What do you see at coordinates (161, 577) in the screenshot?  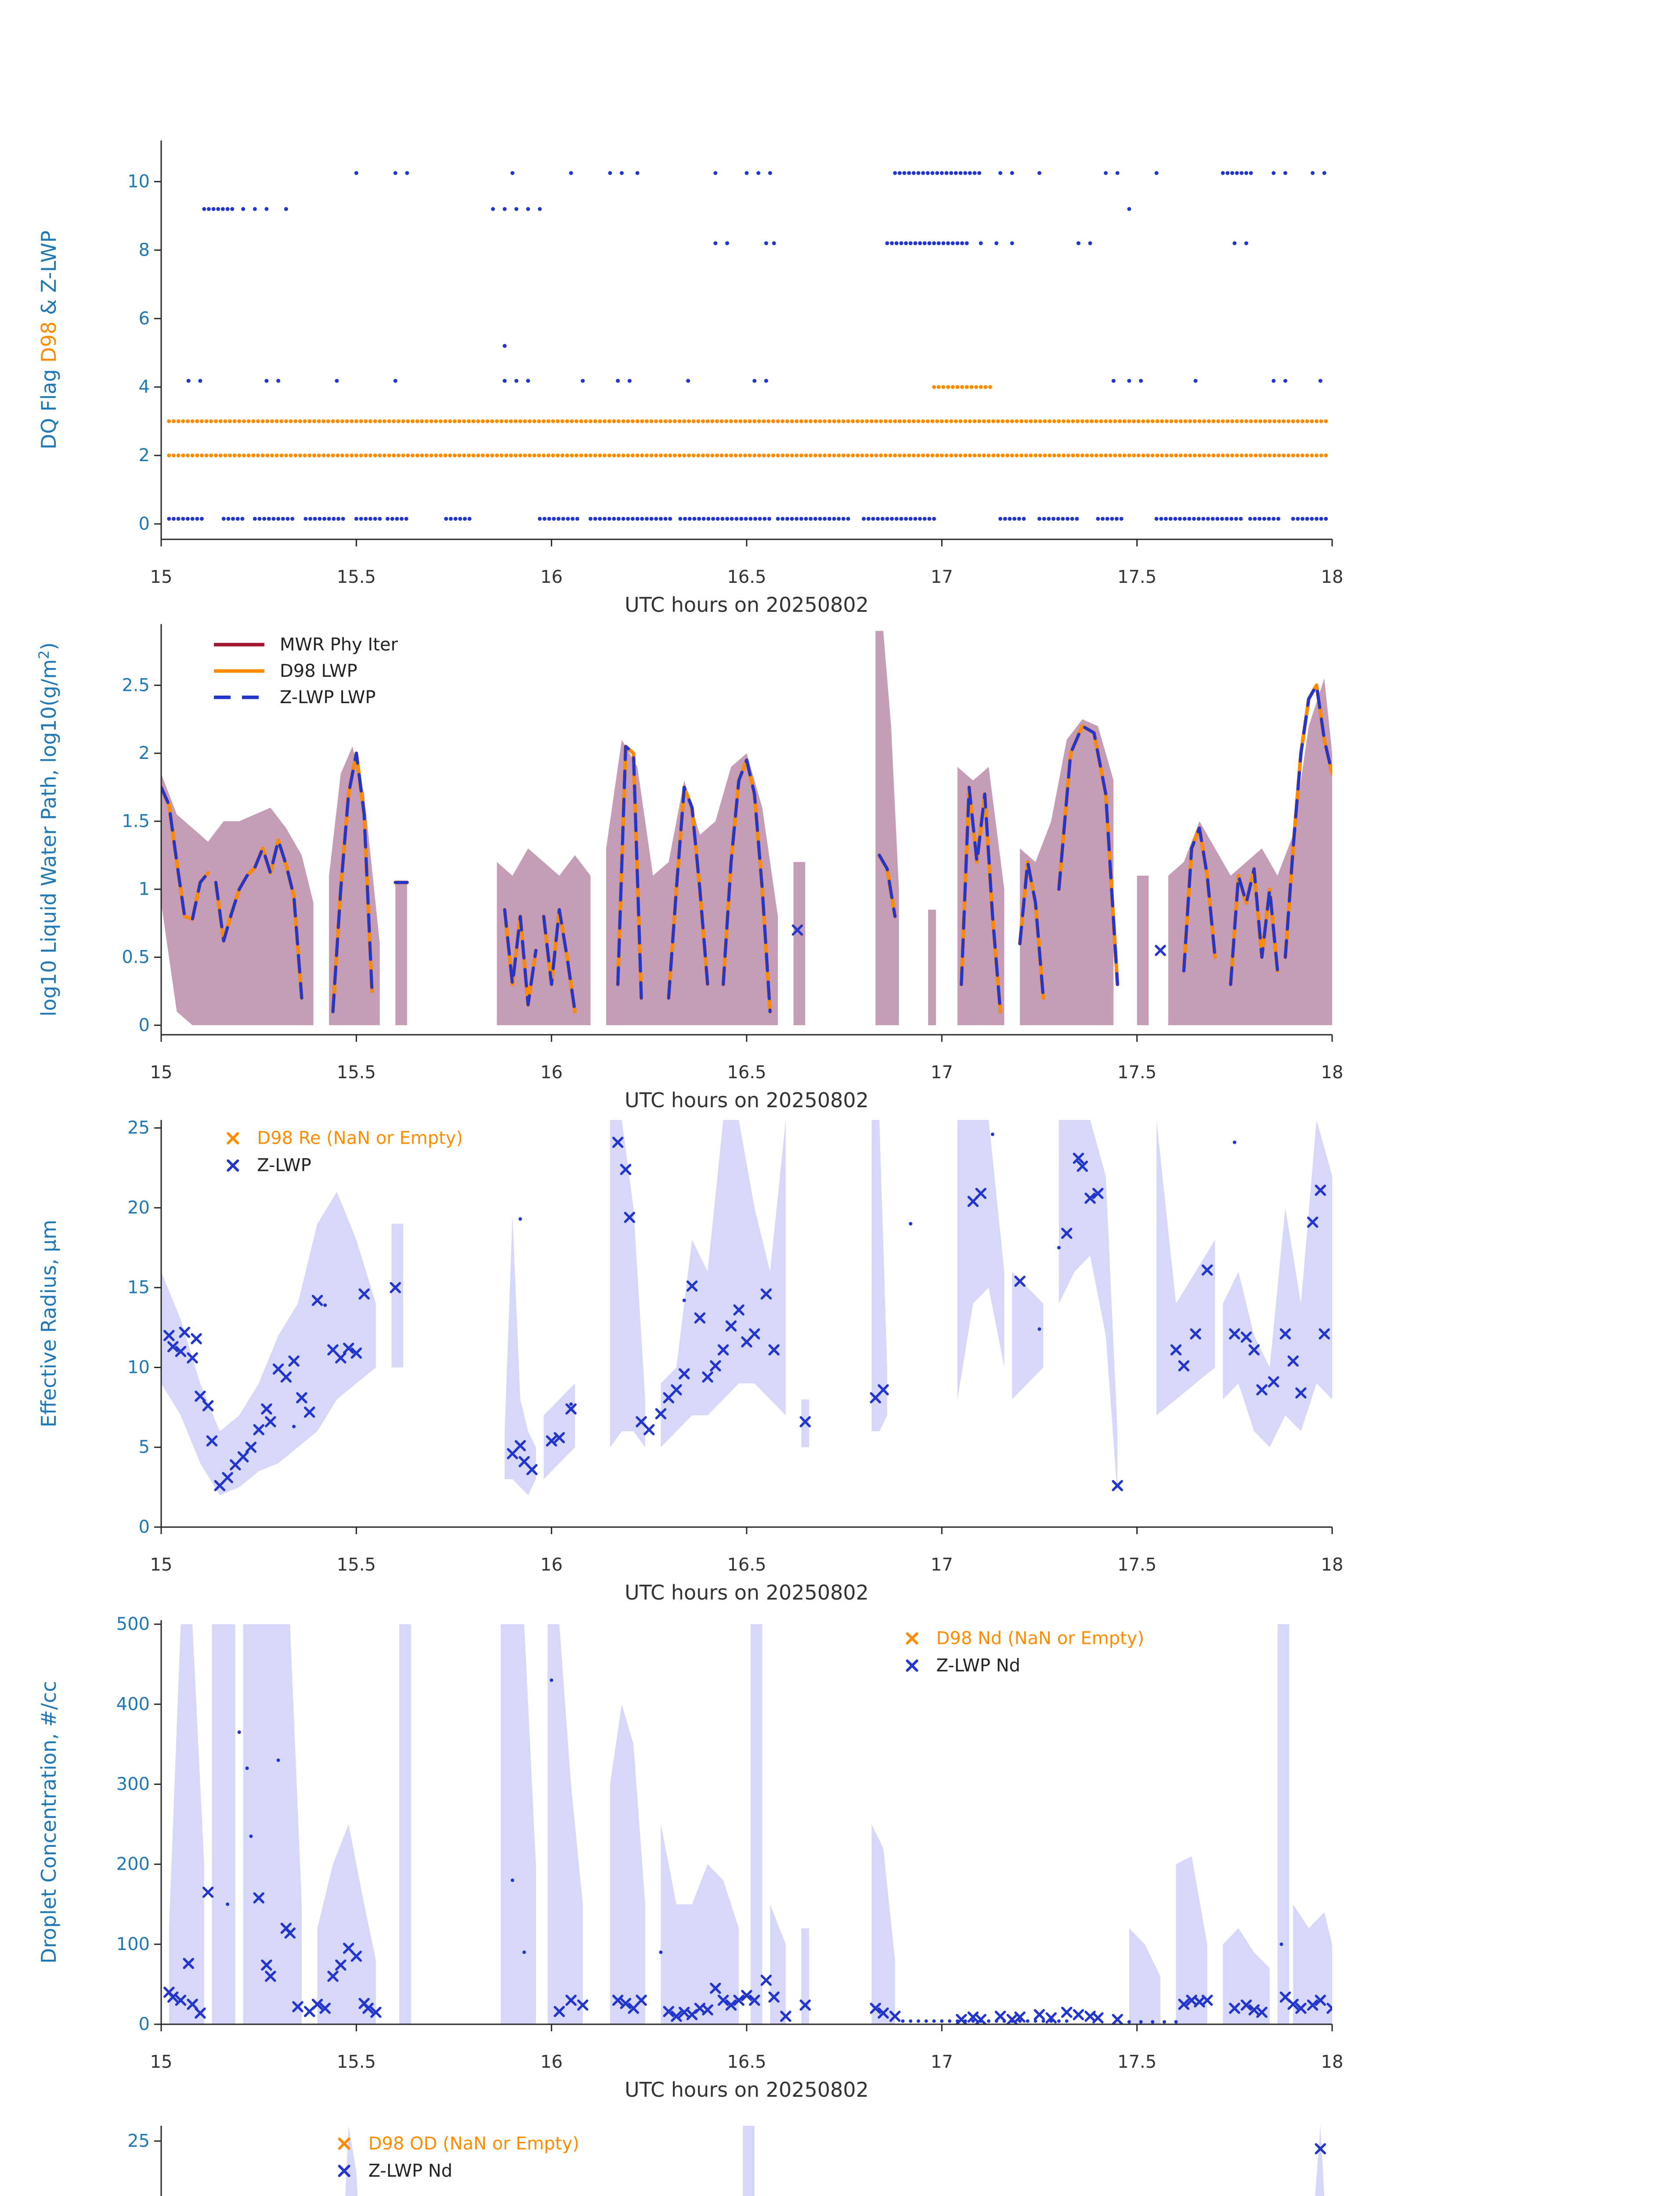 I see `x-tick-label: 15` at bounding box center [161, 577].